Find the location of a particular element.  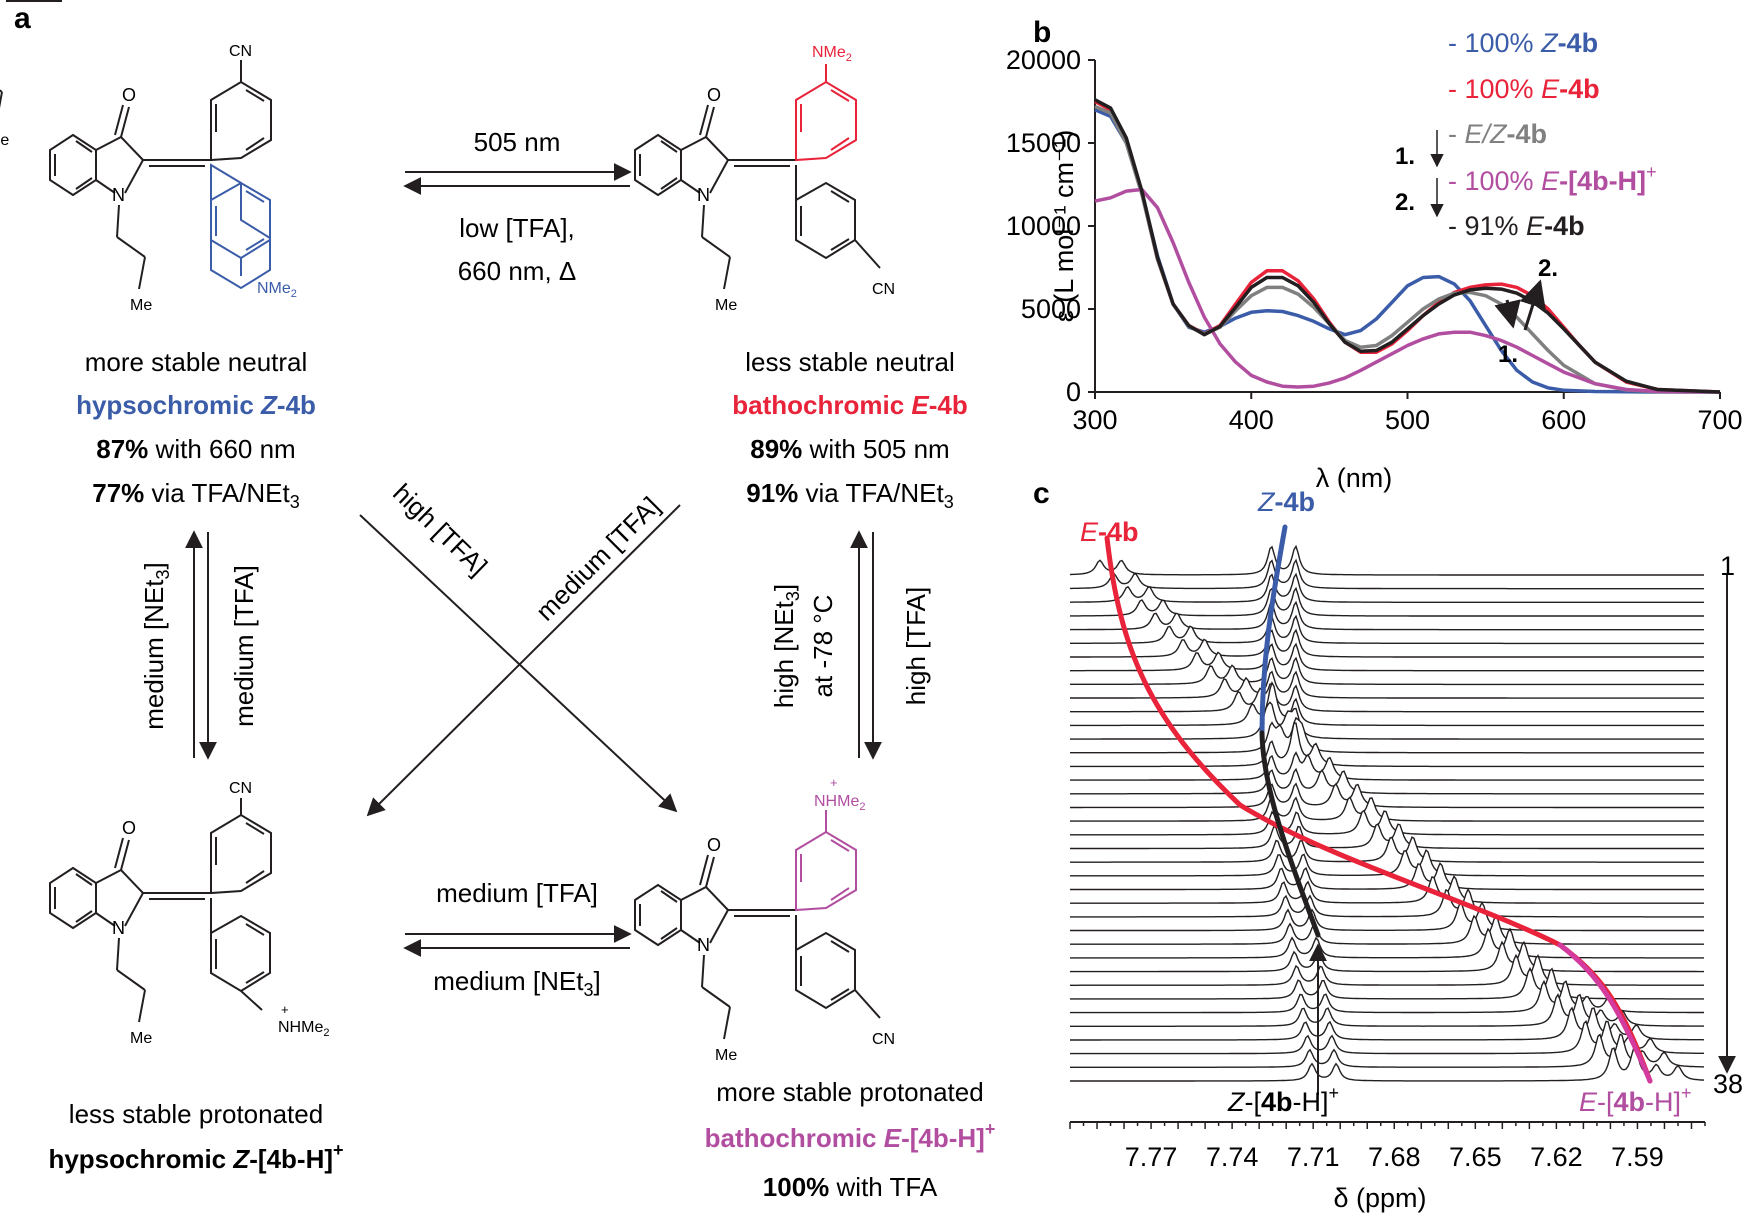

svg-text: more stable protonated is located at coordinates (849, 1092).